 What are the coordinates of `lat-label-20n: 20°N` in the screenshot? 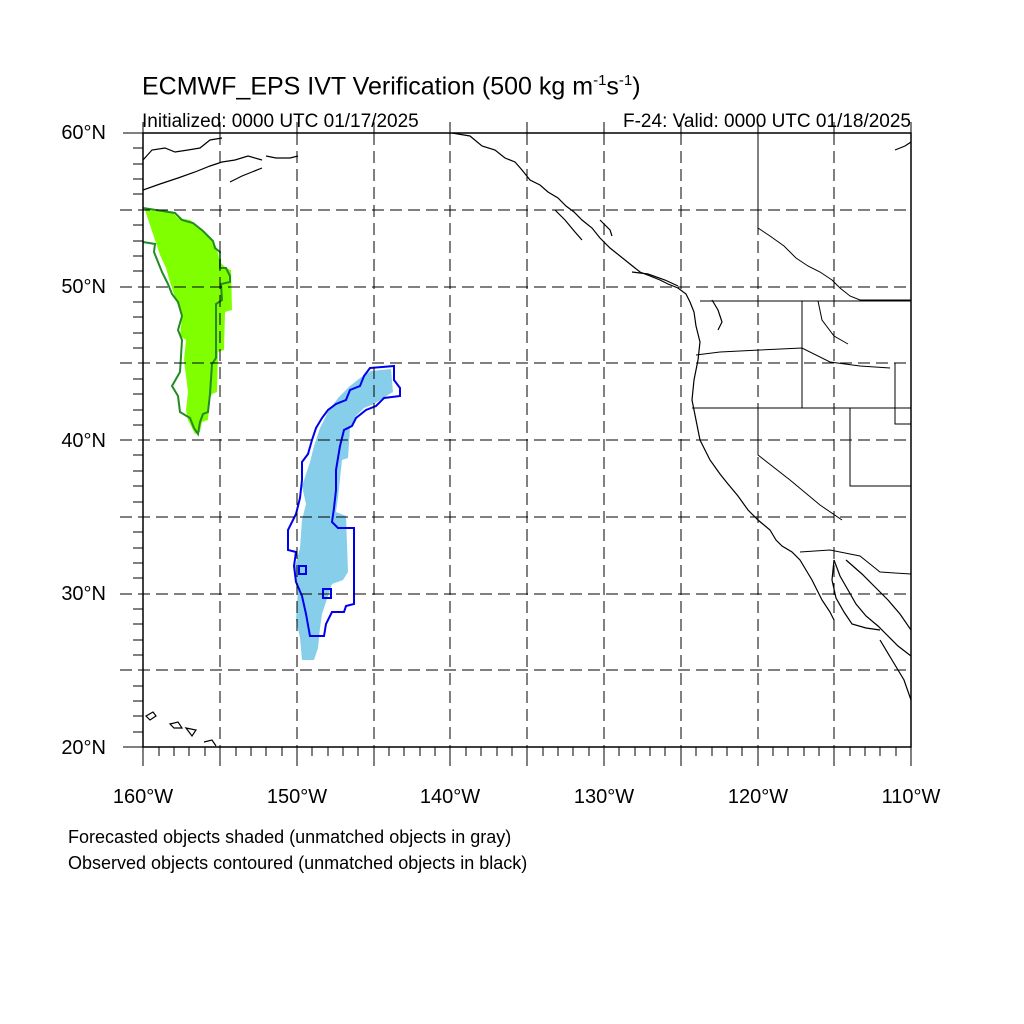 It's located at (83, 748).